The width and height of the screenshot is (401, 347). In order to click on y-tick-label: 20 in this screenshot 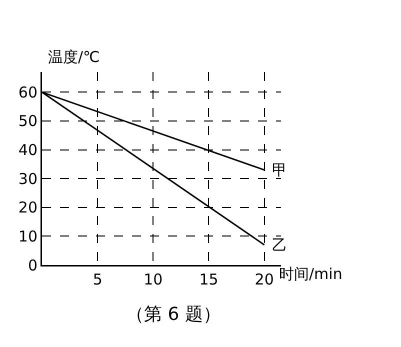, I will do `click(28, 207)`.